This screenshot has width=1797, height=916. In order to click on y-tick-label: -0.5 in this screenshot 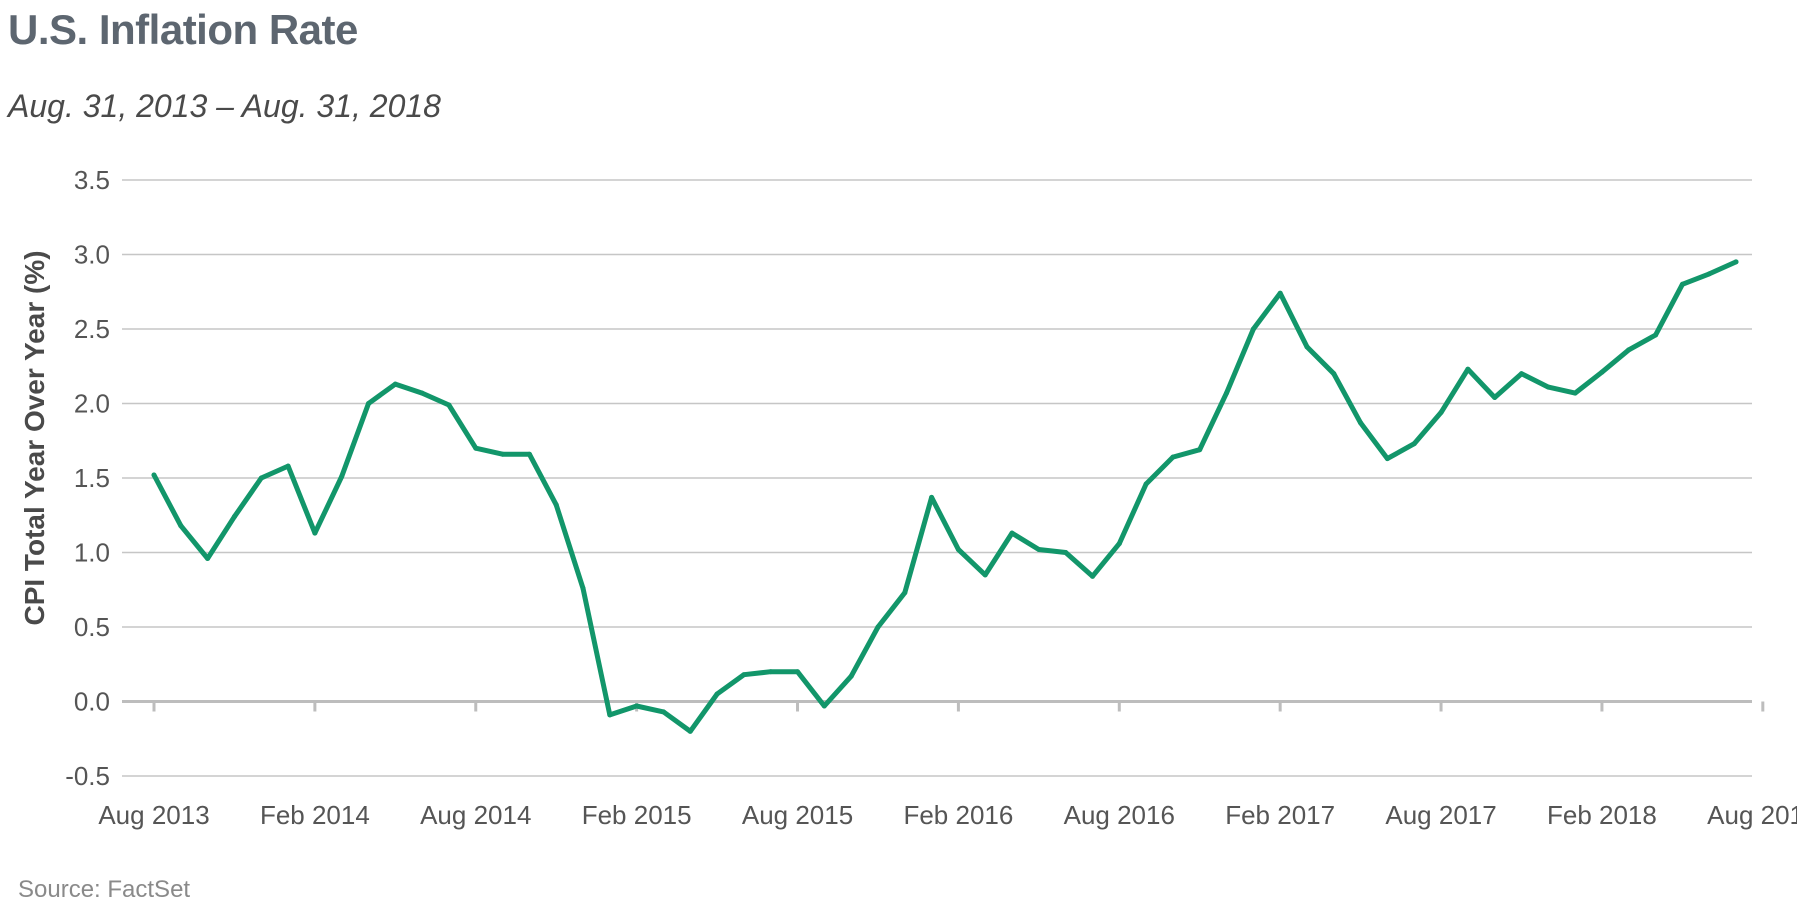, I will do `click(87, 776)`.